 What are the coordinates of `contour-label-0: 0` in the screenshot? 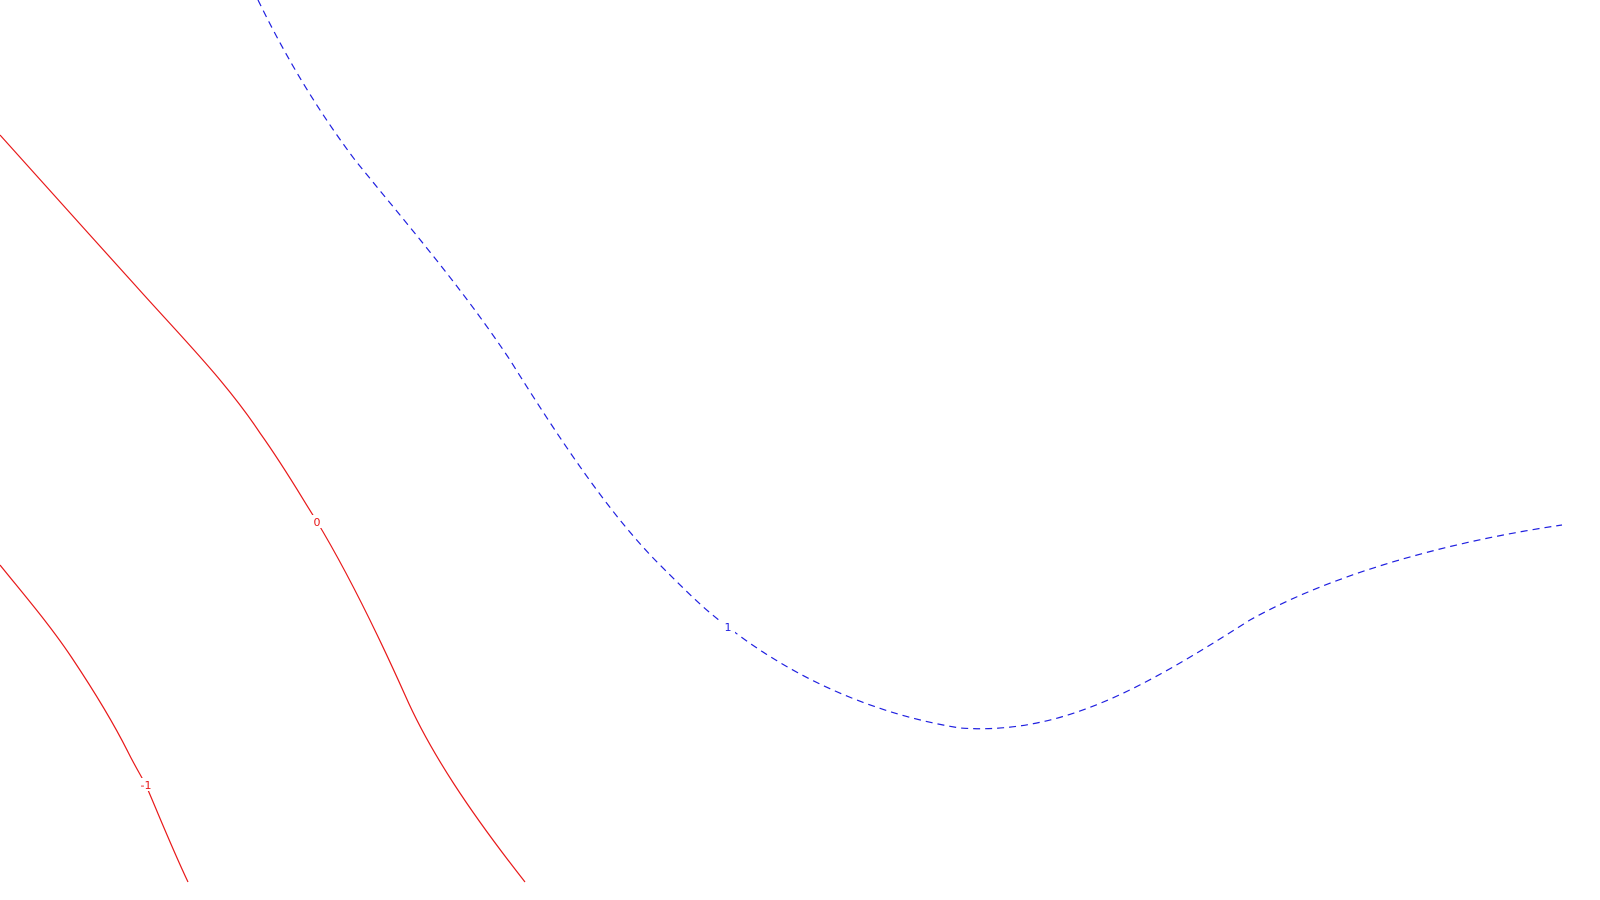 It's located at (317, 522).